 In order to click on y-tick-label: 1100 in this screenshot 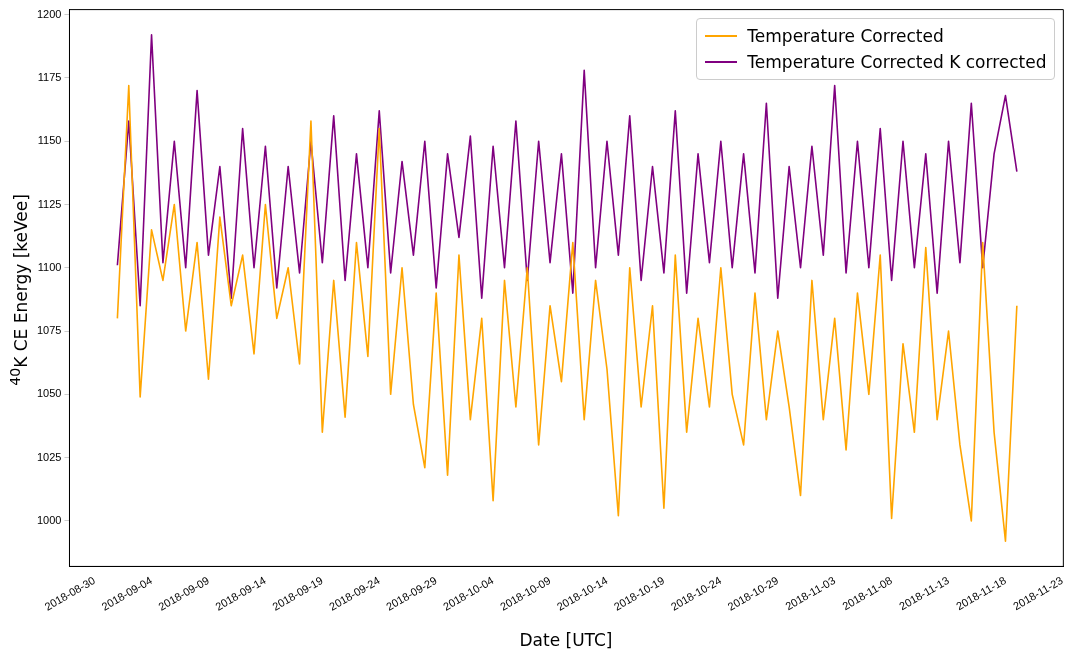, I will do `click(49, 266)`.